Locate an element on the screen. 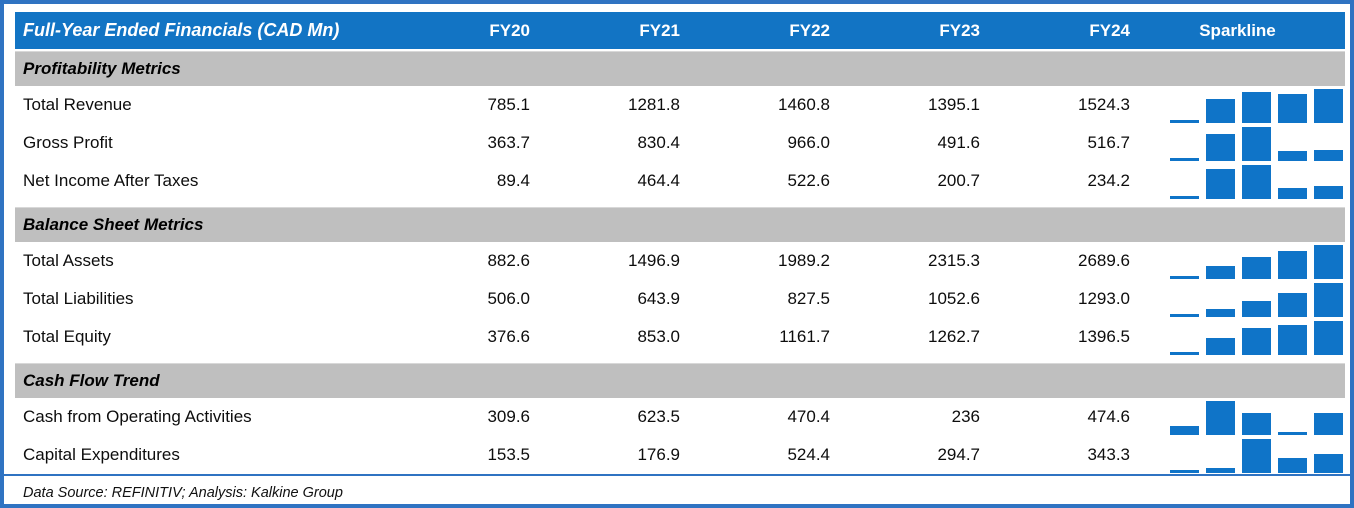  value-cell: 1052.6 is located at coordinates (954, 298).